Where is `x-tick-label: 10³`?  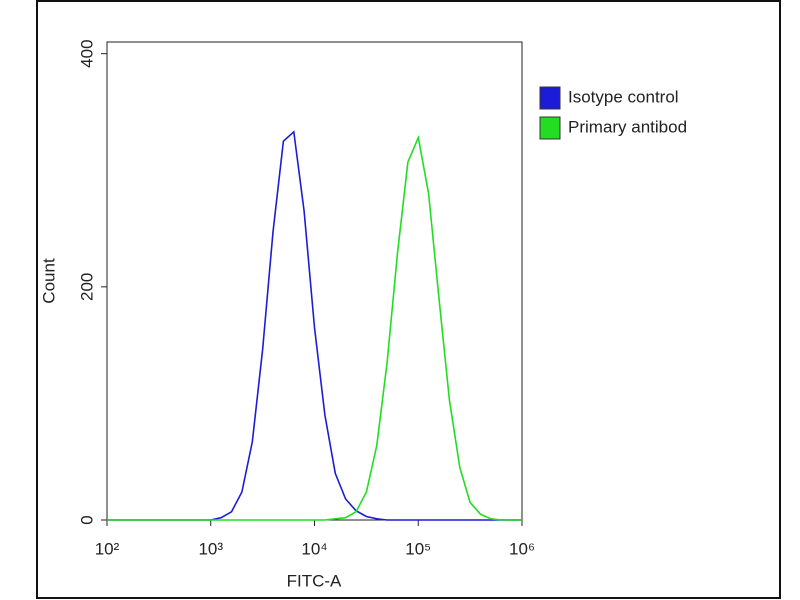 x-tick-label: 10³ is located at coordinates (210, 548).